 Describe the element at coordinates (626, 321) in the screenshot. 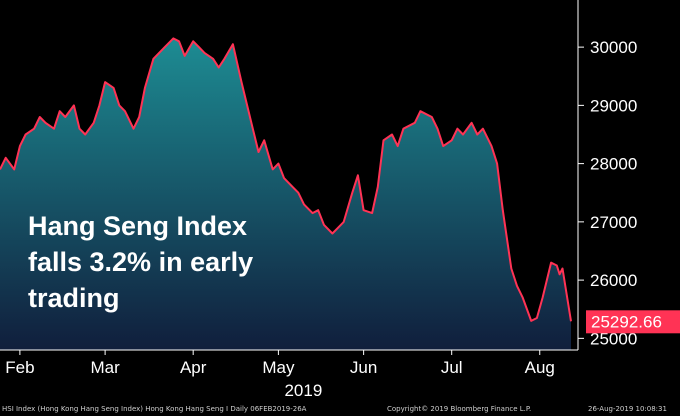

I see `last-value-label: 25292.66` at that location.